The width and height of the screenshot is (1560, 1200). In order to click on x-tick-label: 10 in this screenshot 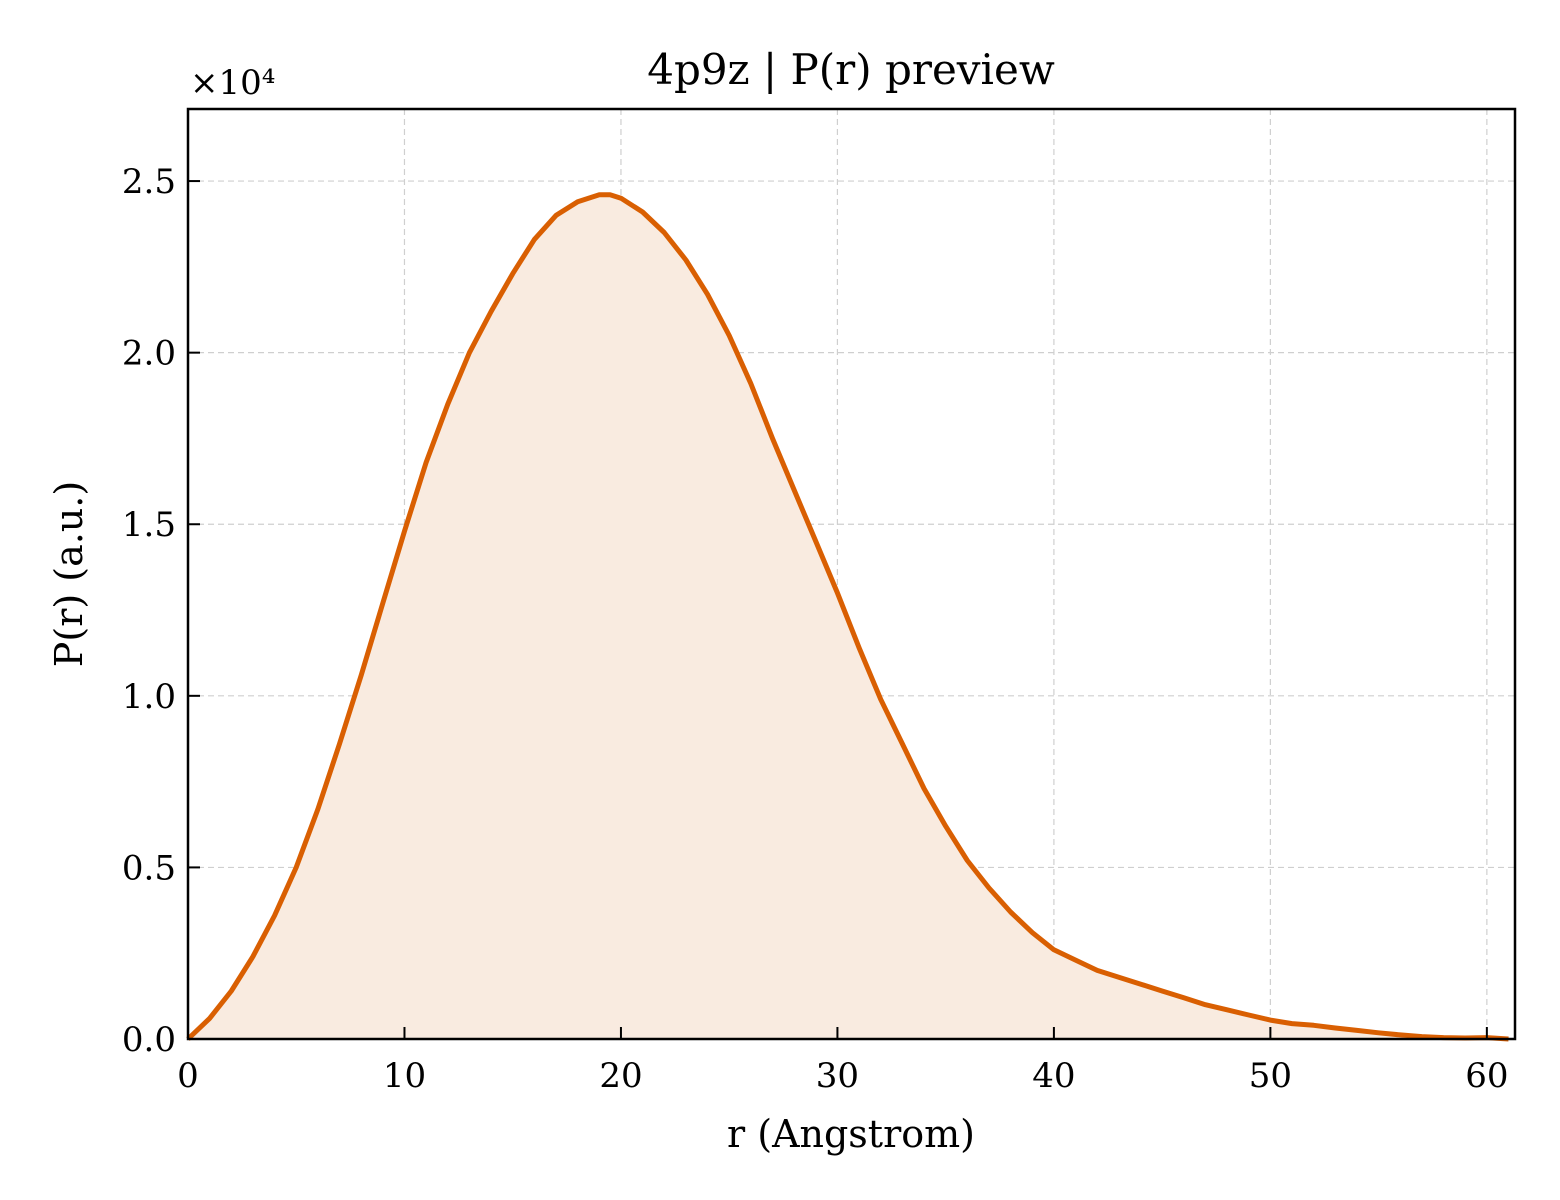, I will do `click(404, 1076)`.